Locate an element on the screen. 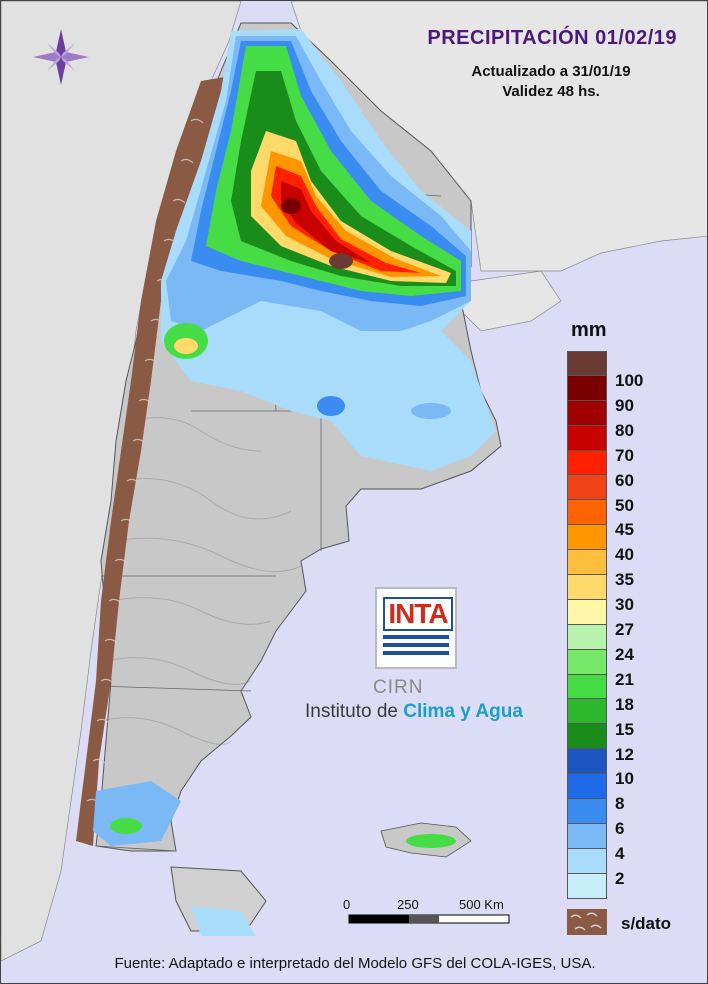 This screenshot has height=984, width=708. legend-label: 27 is located at coordinates (624, 629).